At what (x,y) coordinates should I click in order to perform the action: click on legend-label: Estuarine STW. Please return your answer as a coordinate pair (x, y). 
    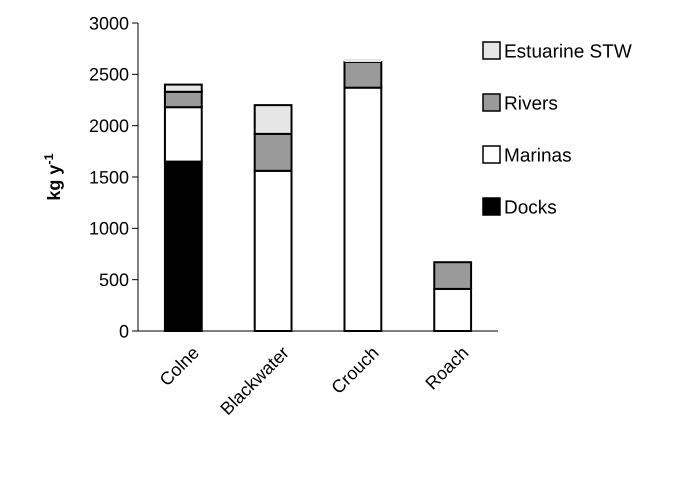
    Looking at the image, I should click on (568, 52).